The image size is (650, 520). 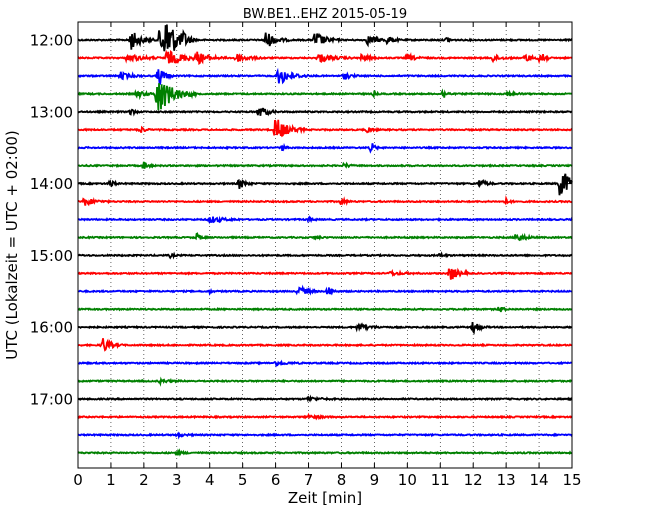 I want to click on y-tick-label: 17:00, so click(x=51, y=400).